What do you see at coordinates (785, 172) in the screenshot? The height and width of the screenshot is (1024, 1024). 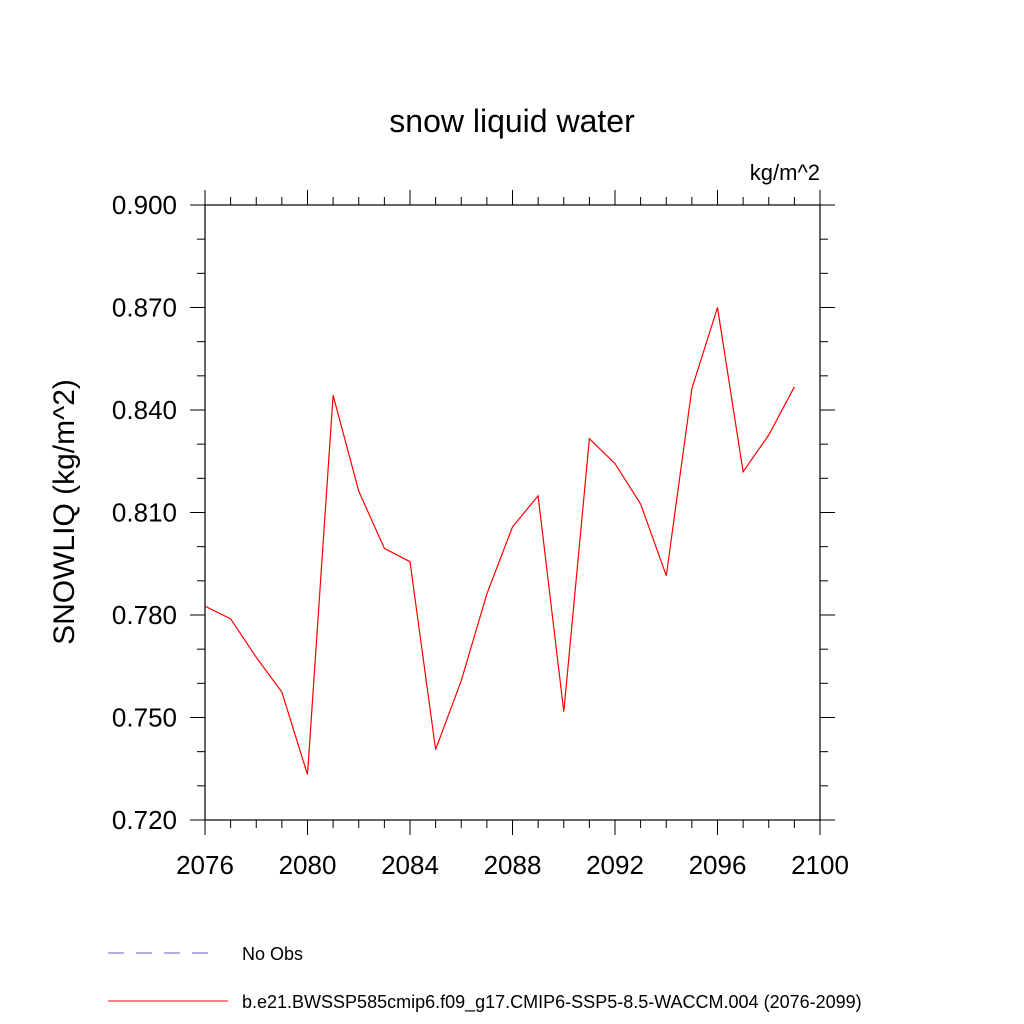 I see `units-label: kg/m^2` at bounding box center [785, 172].